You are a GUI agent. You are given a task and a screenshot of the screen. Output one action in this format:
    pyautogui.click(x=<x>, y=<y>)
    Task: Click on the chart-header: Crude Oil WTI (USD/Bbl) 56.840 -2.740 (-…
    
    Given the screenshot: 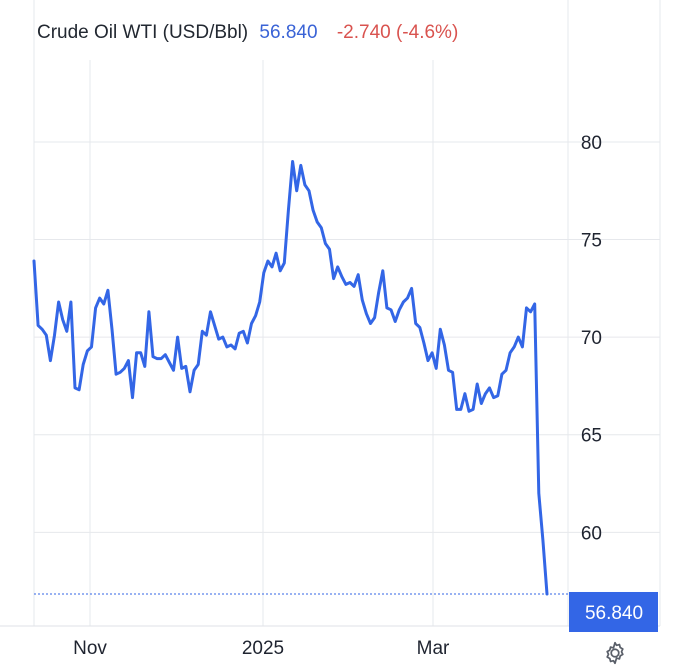 What is the action you would take?
    pyautogui.click(x=247, y=33)
    